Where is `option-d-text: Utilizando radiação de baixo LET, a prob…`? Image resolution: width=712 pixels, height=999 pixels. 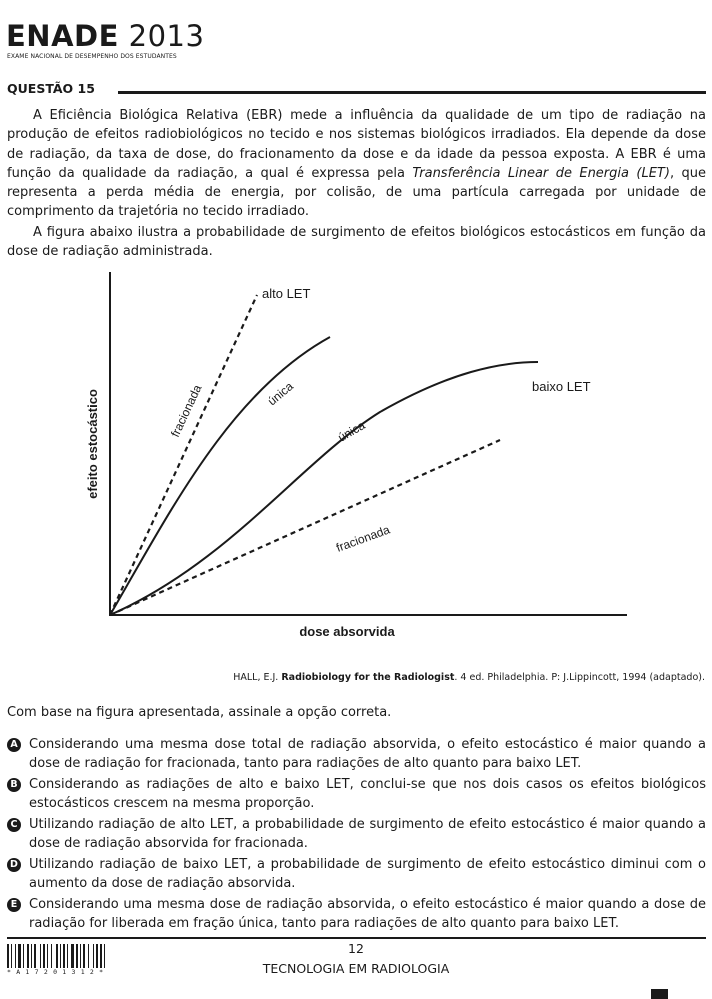 option-d-text: Utilizando radiação de baixo LET, a prob… is located at coordinates (367, 874).